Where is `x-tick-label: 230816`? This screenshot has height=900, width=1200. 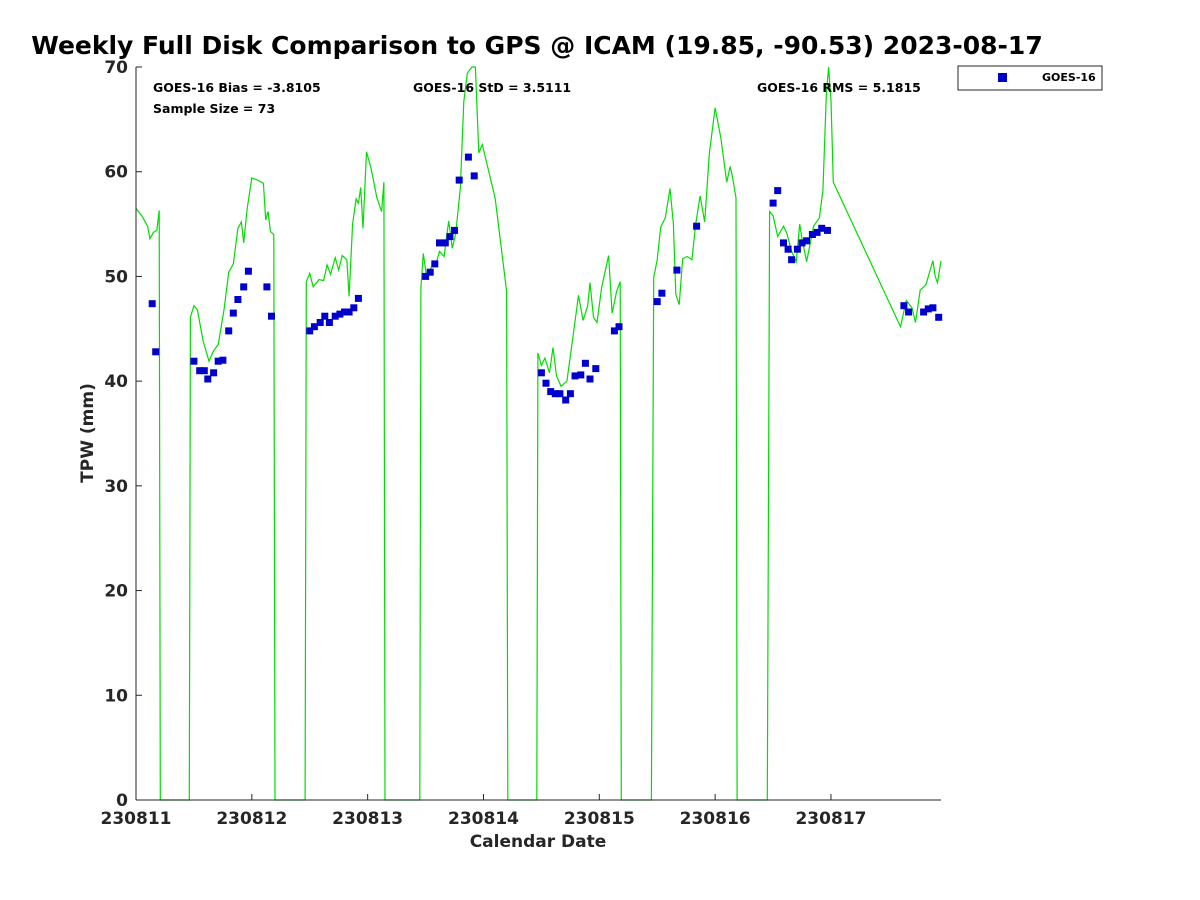
x-tick-label: 230816 is located at coordinates (715, 819).